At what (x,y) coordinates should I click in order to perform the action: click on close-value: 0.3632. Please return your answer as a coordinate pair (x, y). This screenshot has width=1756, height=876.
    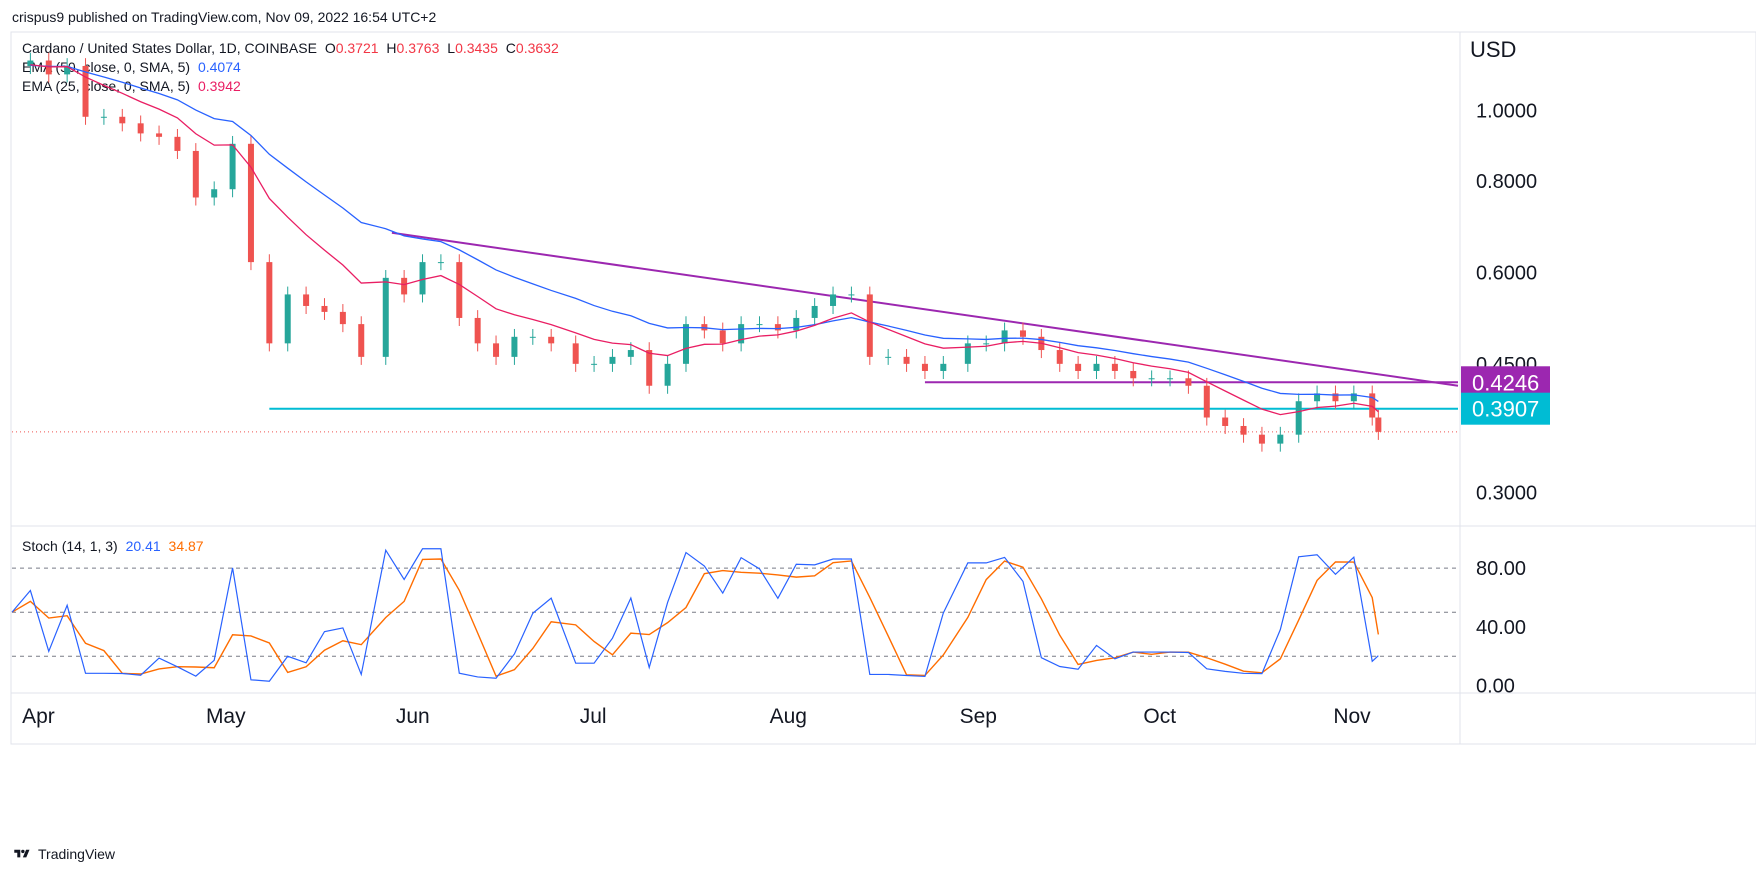
    Looking at the image, I should click on (537, 48).